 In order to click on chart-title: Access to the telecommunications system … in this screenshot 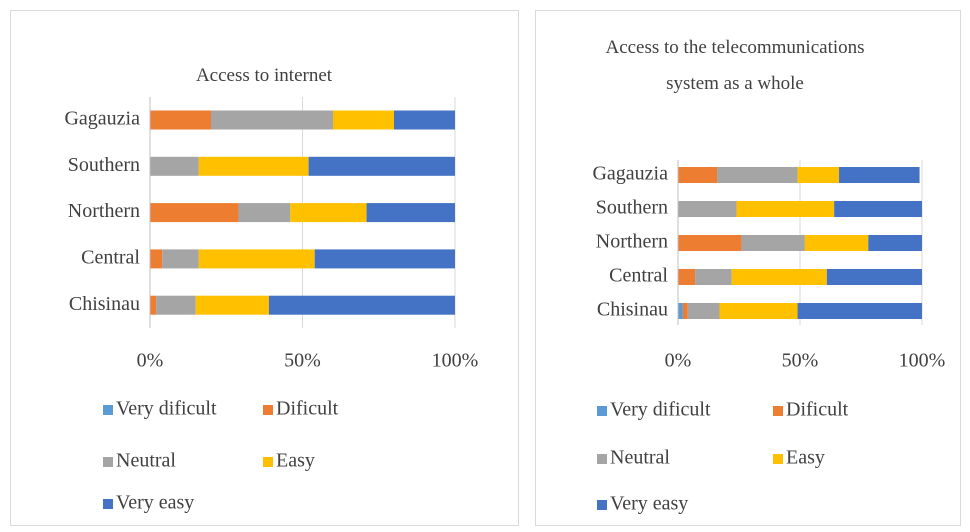, I will do `click(735, 65)`.